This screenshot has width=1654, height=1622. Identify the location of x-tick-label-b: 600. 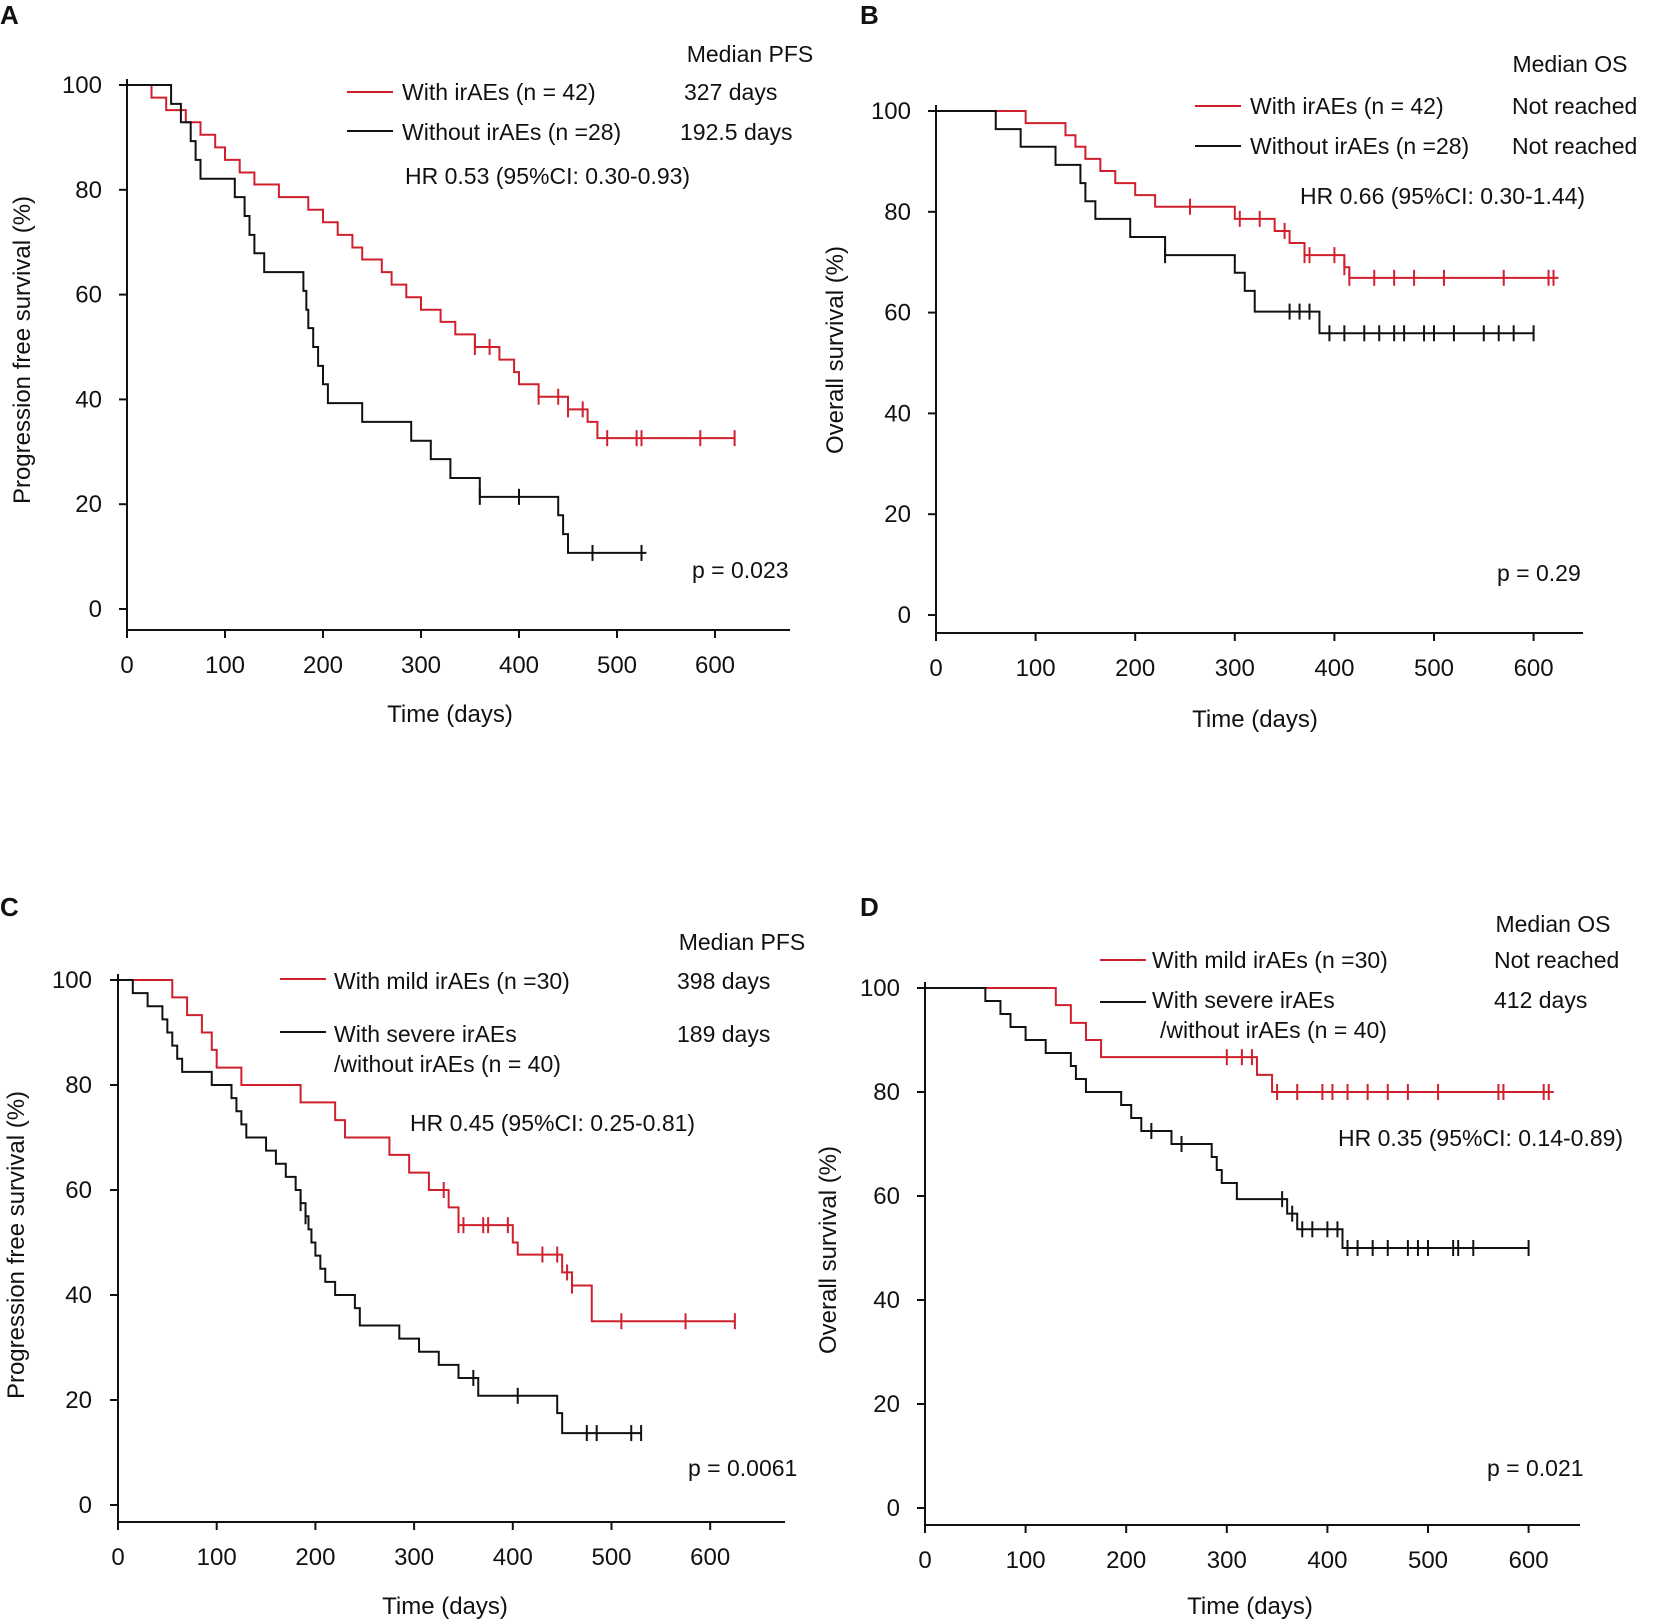
(1534, 668).